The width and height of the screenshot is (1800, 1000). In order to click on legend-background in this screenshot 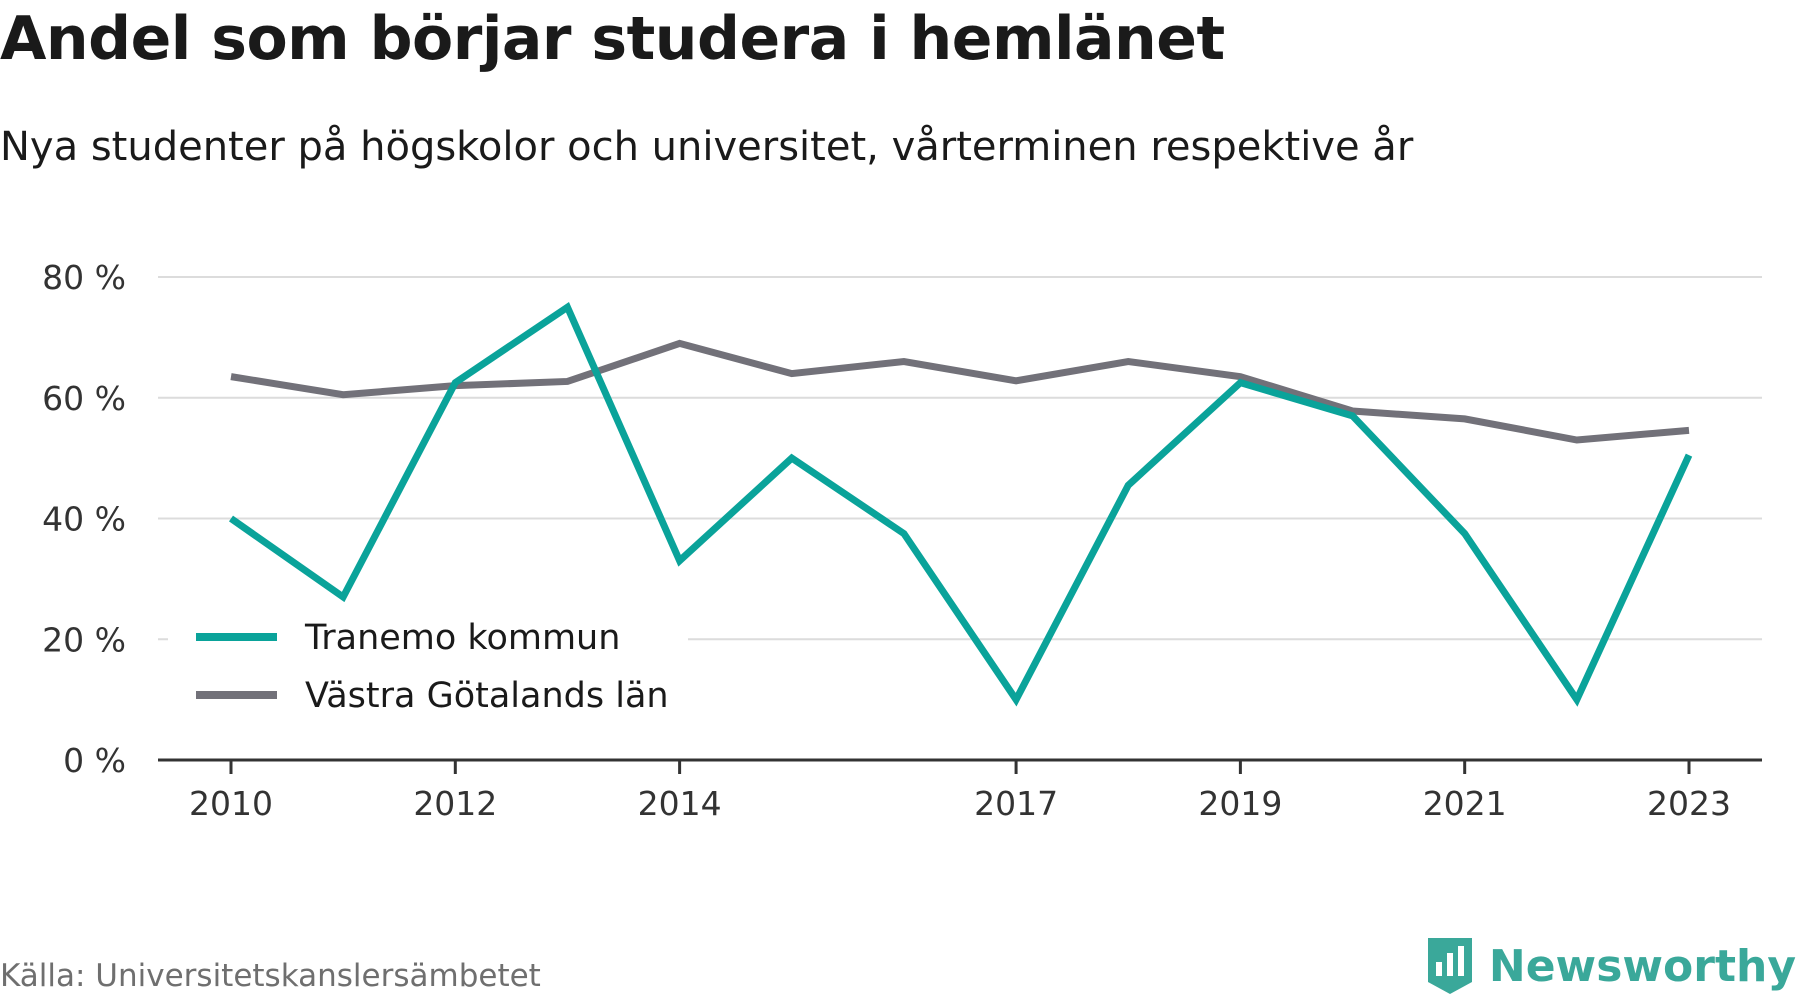, I will do `click(428, 666)`.